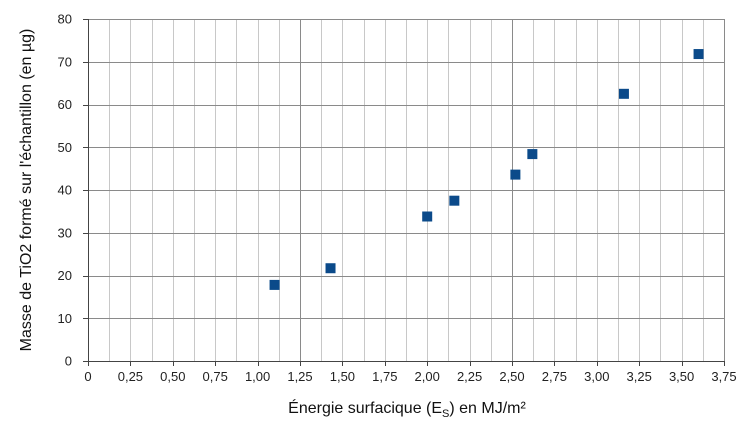 This screenshot has height=423, width=740. I want to click on y-tick-label: 40, so click(65, 190).